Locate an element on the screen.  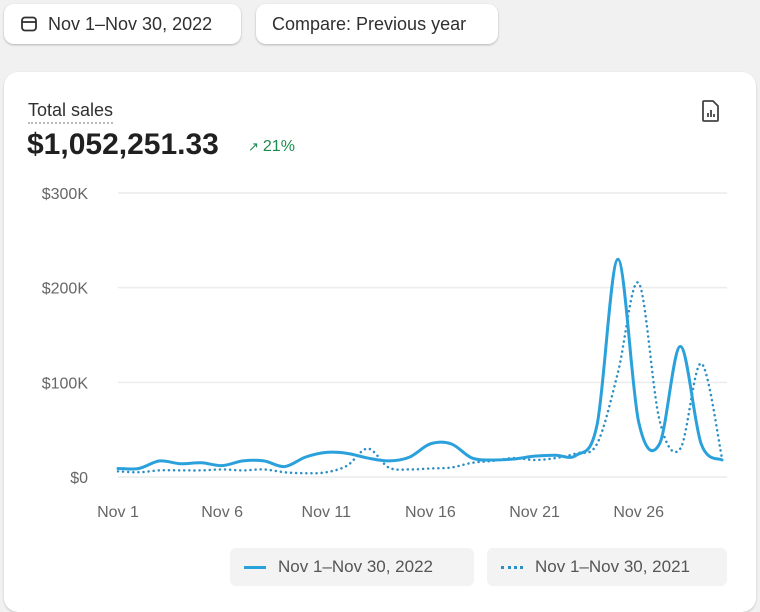
arrow-up-right-icon: ↗ is located at coordinates (253, 146).